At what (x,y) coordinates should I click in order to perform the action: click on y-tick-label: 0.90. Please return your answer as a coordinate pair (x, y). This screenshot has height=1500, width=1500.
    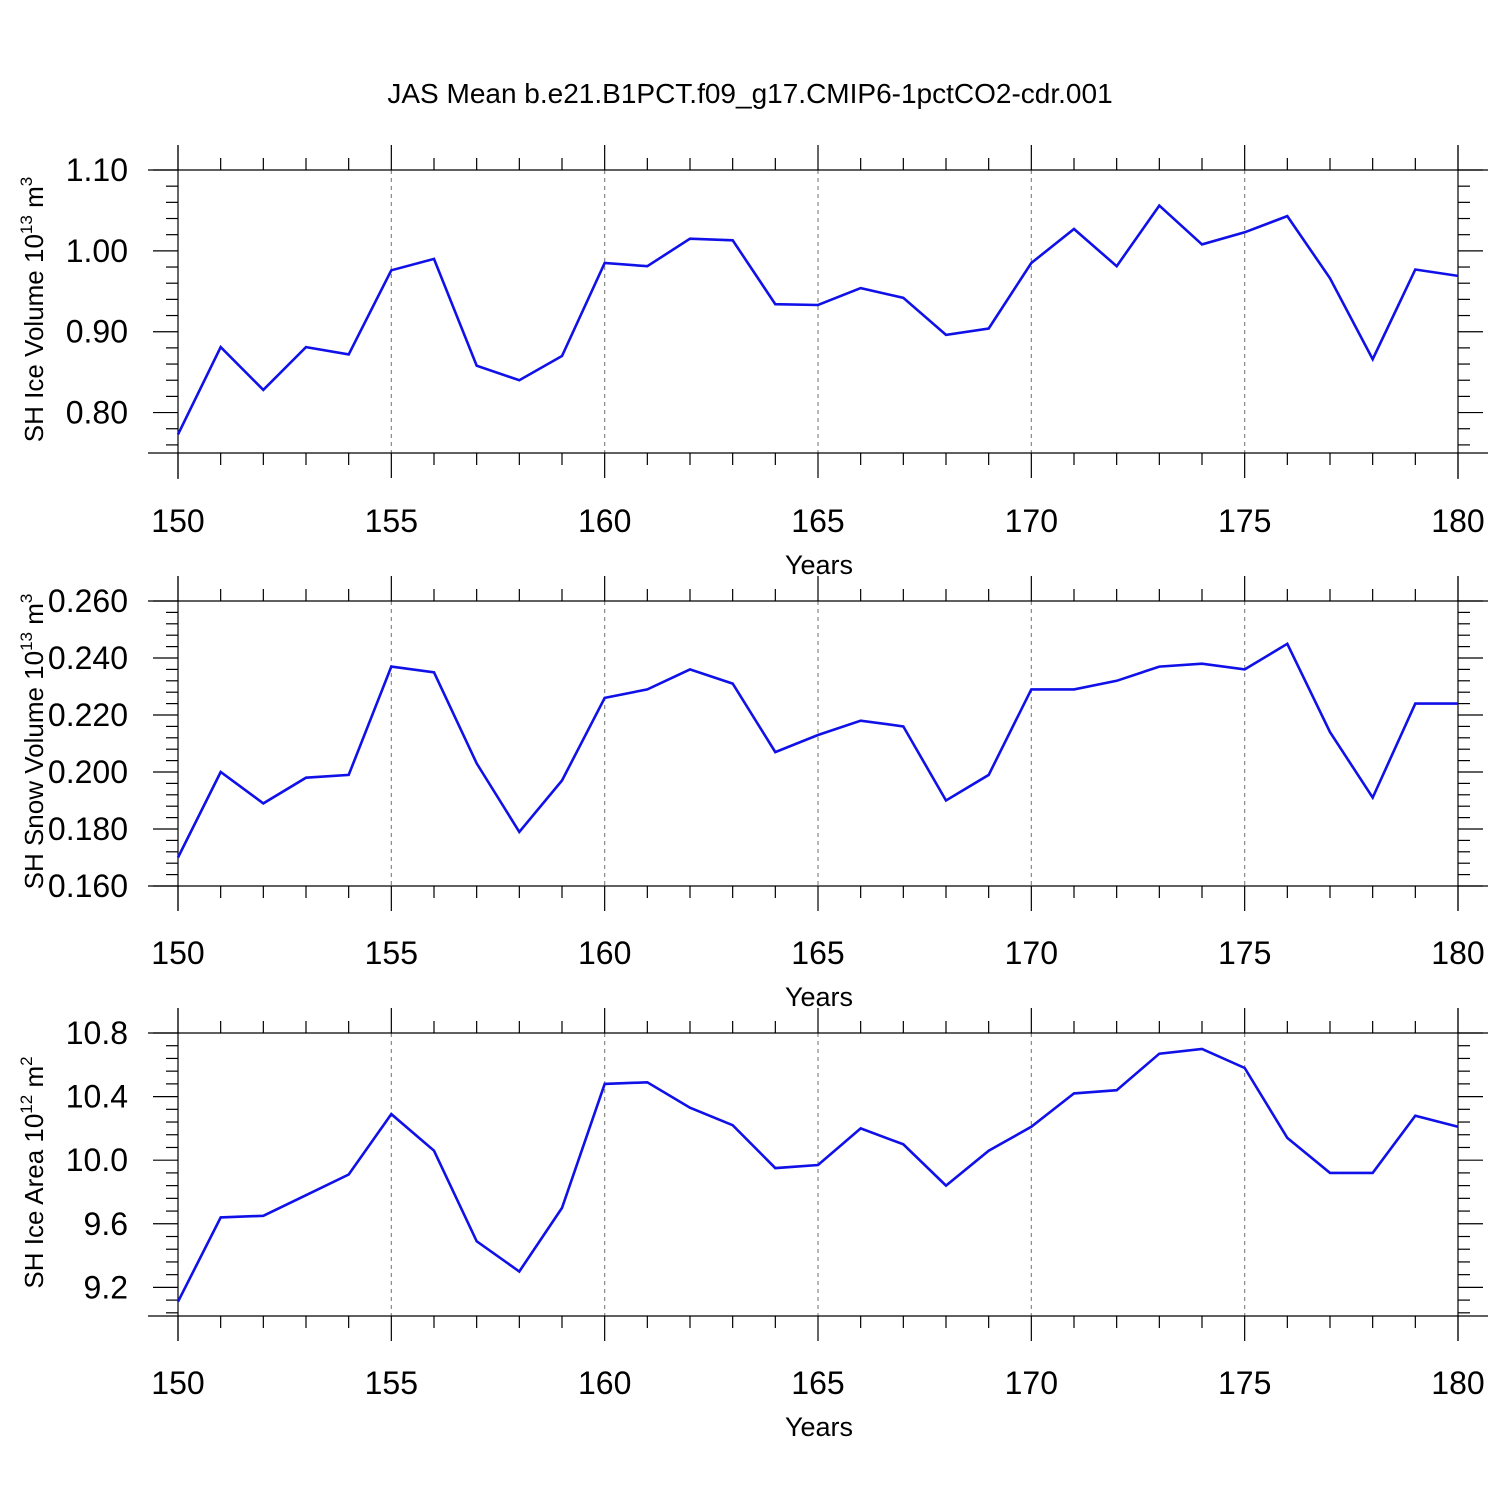
    Looking at the image, I should click on (97, 332).